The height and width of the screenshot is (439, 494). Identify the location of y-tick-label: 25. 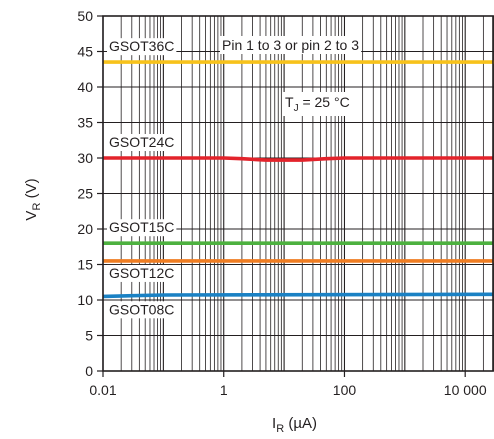
(85, 194).